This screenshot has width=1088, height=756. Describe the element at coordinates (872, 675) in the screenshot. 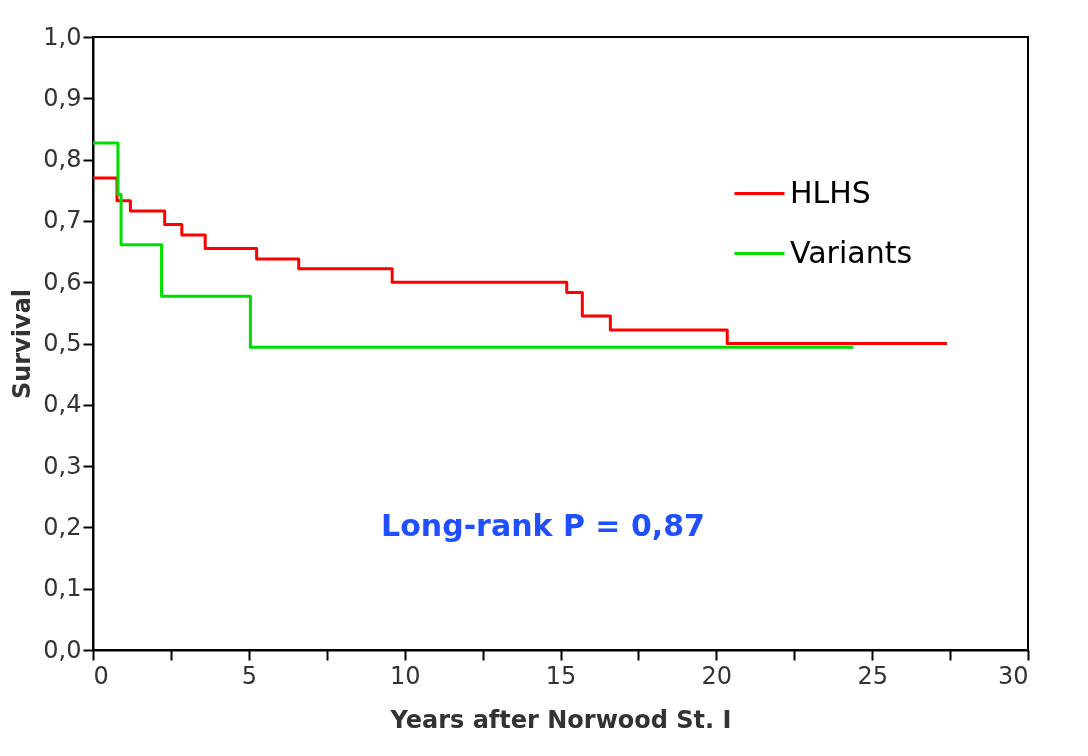

I see `x-tick-label: 25` at that location.